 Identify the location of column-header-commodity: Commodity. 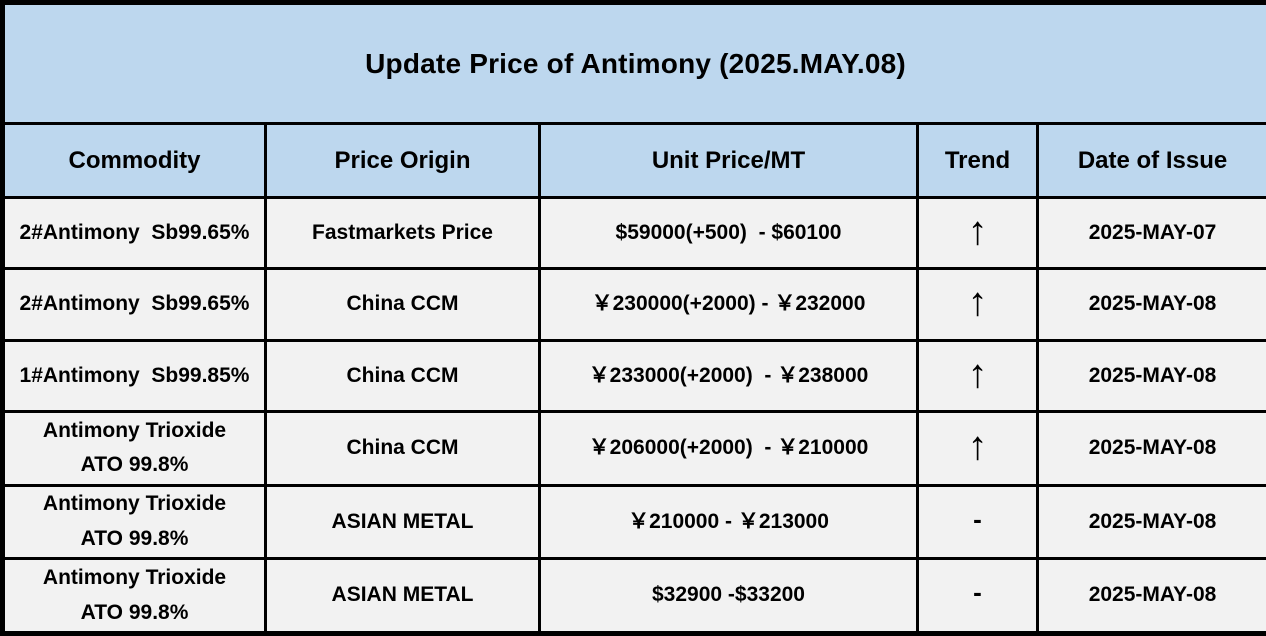
(134, 160).